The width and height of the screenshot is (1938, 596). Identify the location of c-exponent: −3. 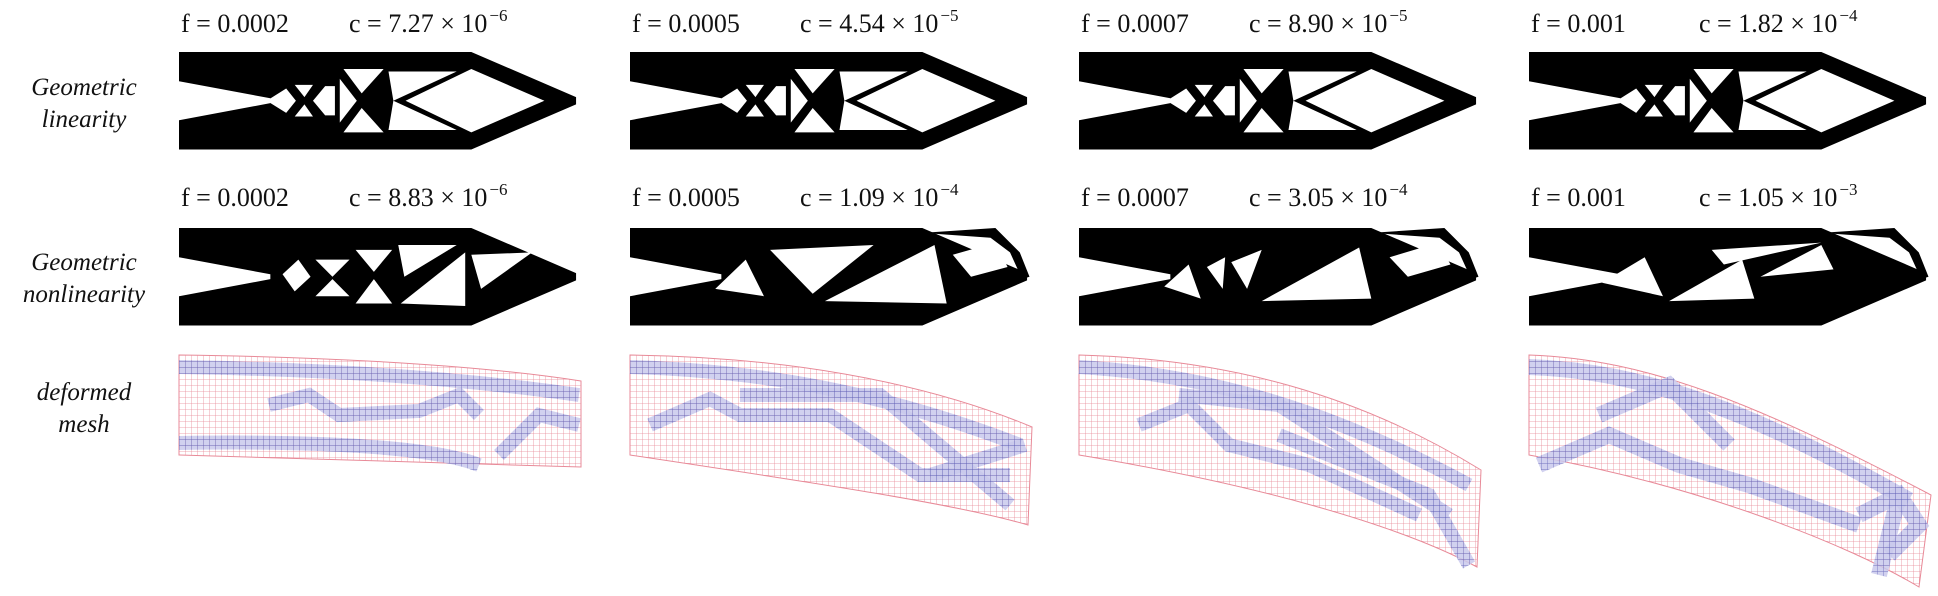
(1848, 189).